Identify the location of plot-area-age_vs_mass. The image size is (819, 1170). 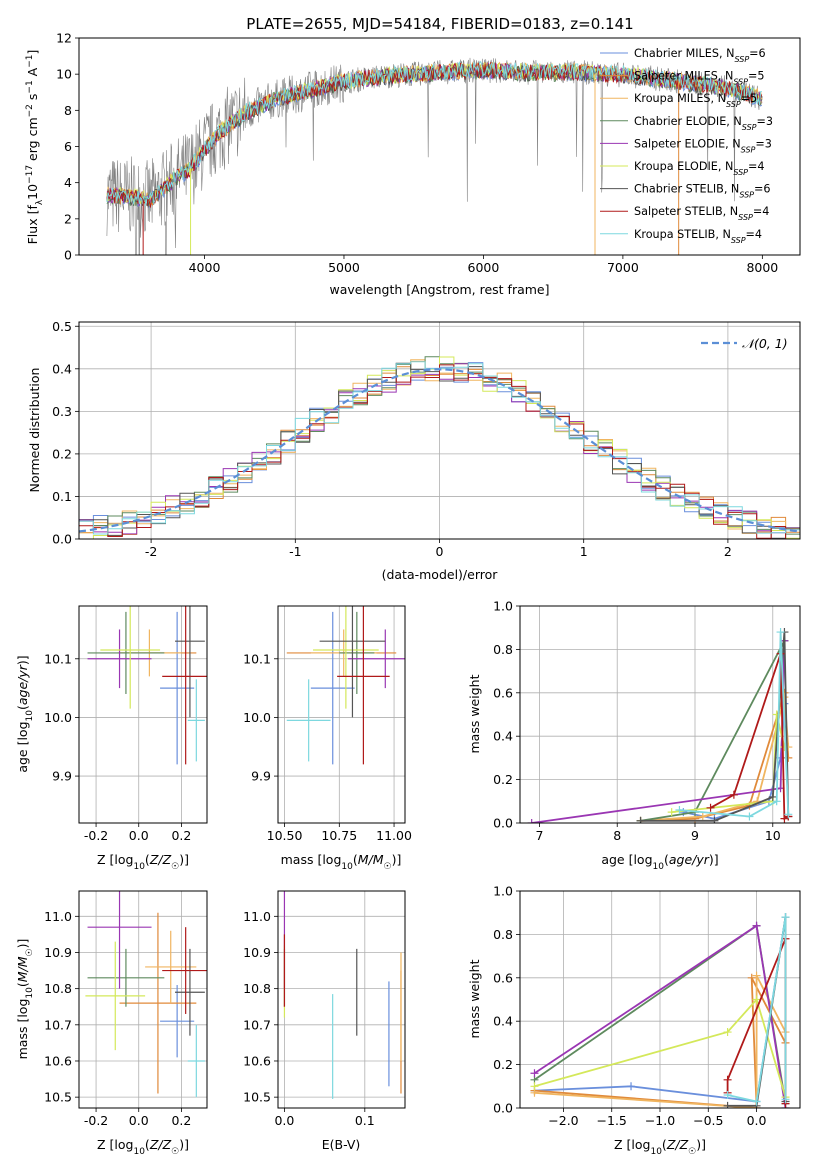
(345, 685).